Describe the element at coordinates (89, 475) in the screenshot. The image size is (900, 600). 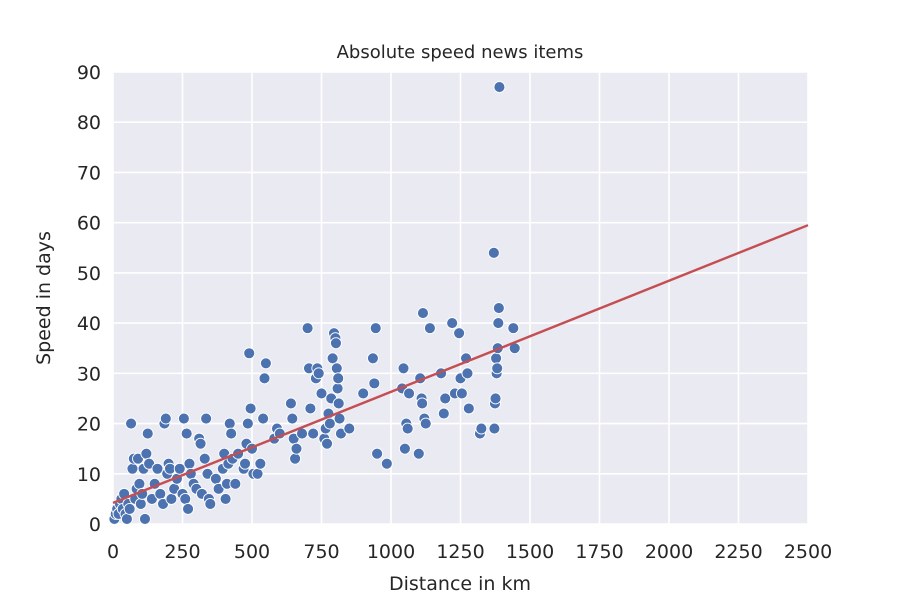
I see `y-tick-label: 10` at that location.